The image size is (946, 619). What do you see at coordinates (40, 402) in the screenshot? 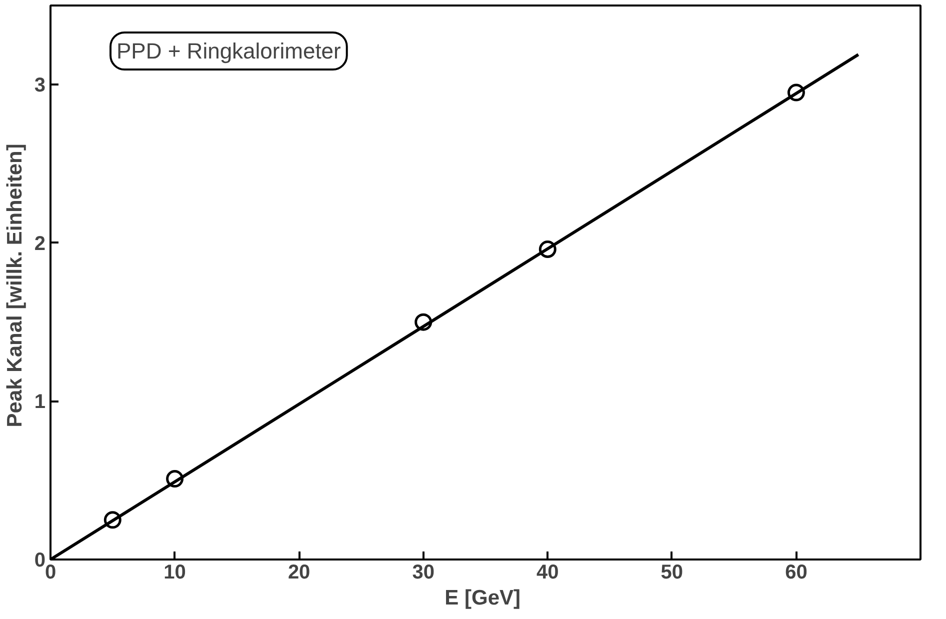
I see `y-tick-label: 1` at bounding box center [40, 402].